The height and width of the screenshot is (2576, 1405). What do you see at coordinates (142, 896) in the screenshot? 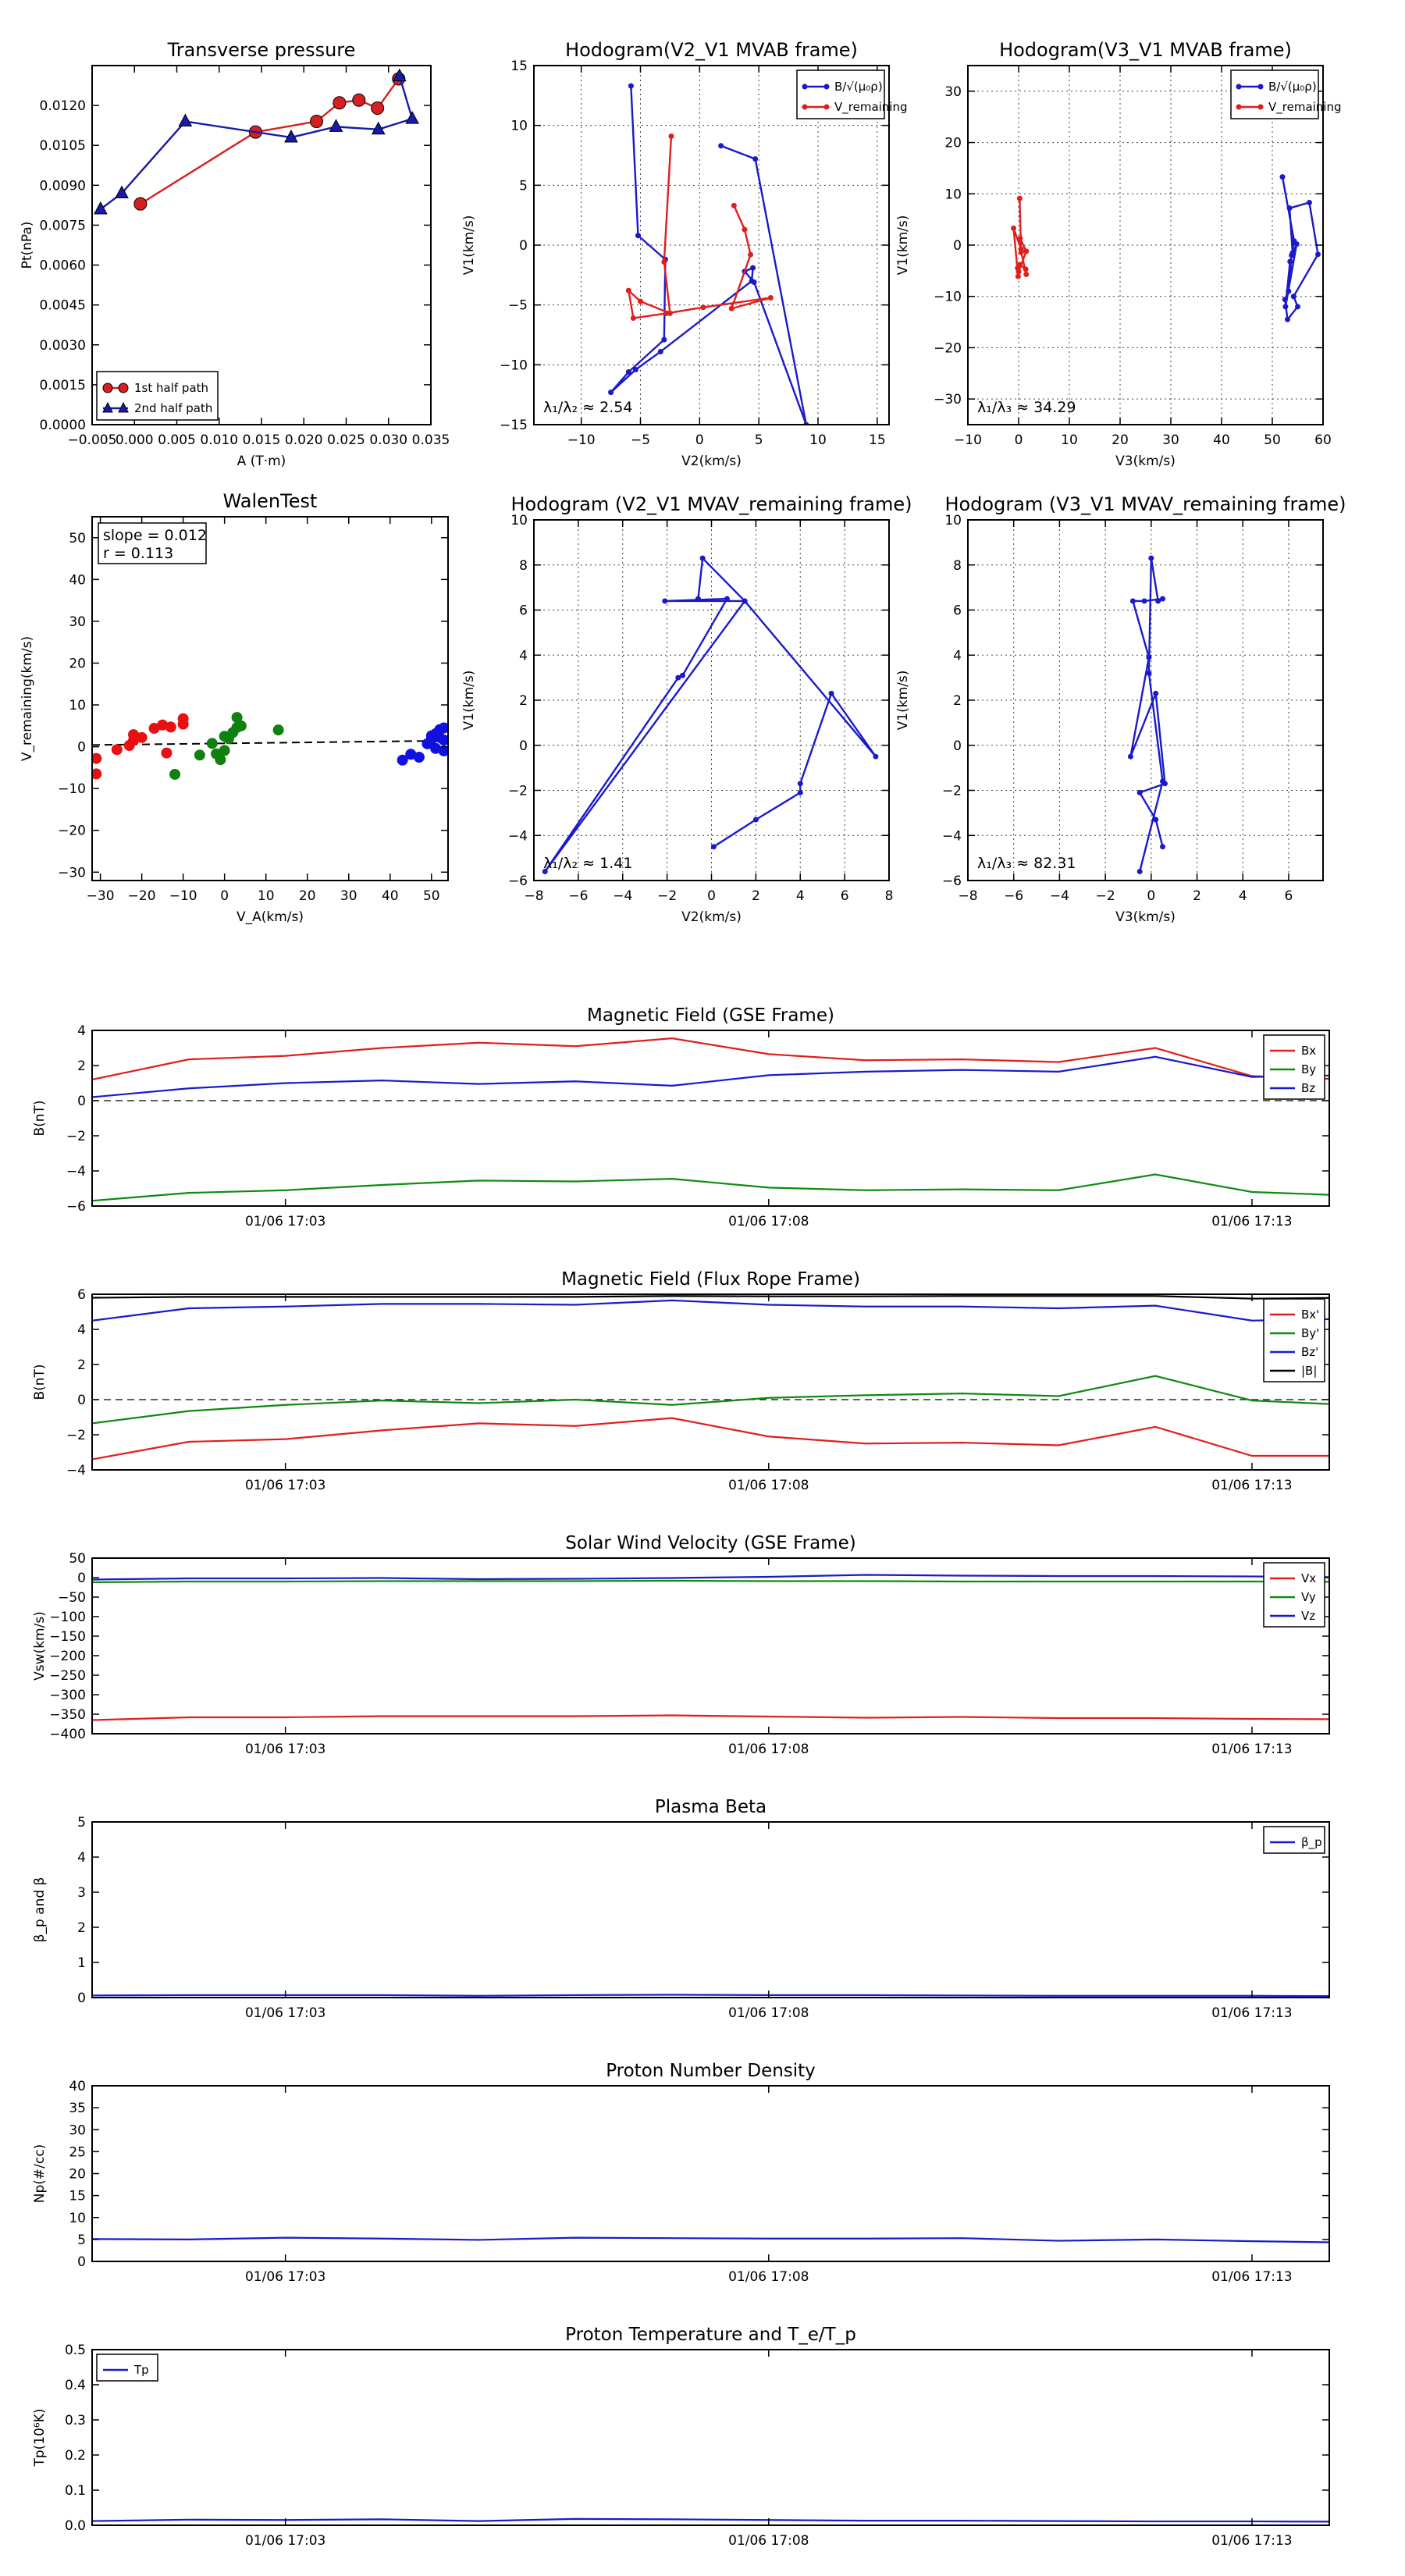
I see `x-tick-label: −20` at bounding box center [142, 896].